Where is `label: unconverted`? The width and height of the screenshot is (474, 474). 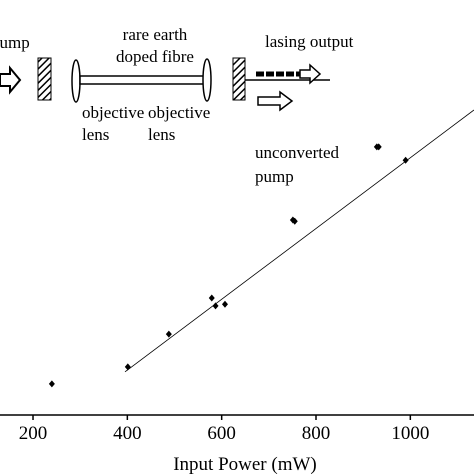
label: unconverted is located at coordinates (297, 152).